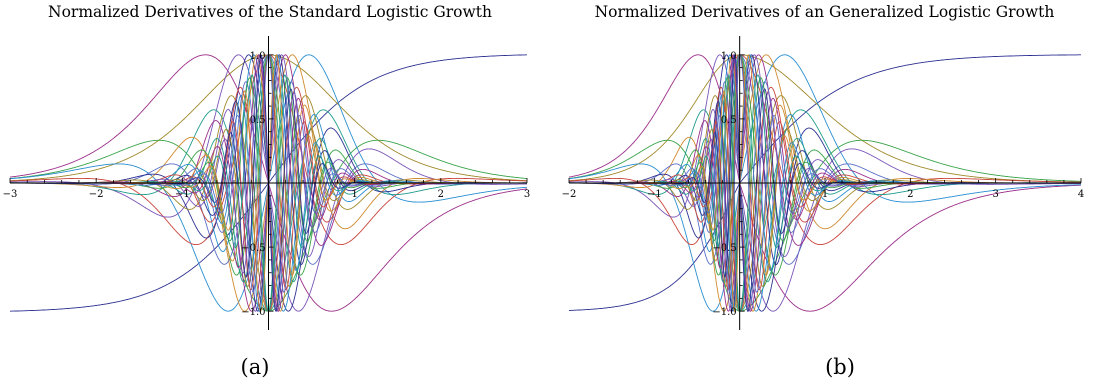 Image resolution: width=1094 pixels, height=389 pixels. What do you see at coordinates (1081, 194) in the screenshot?
I see `x-tick-label: 4` at bounding box center [1081, 194].